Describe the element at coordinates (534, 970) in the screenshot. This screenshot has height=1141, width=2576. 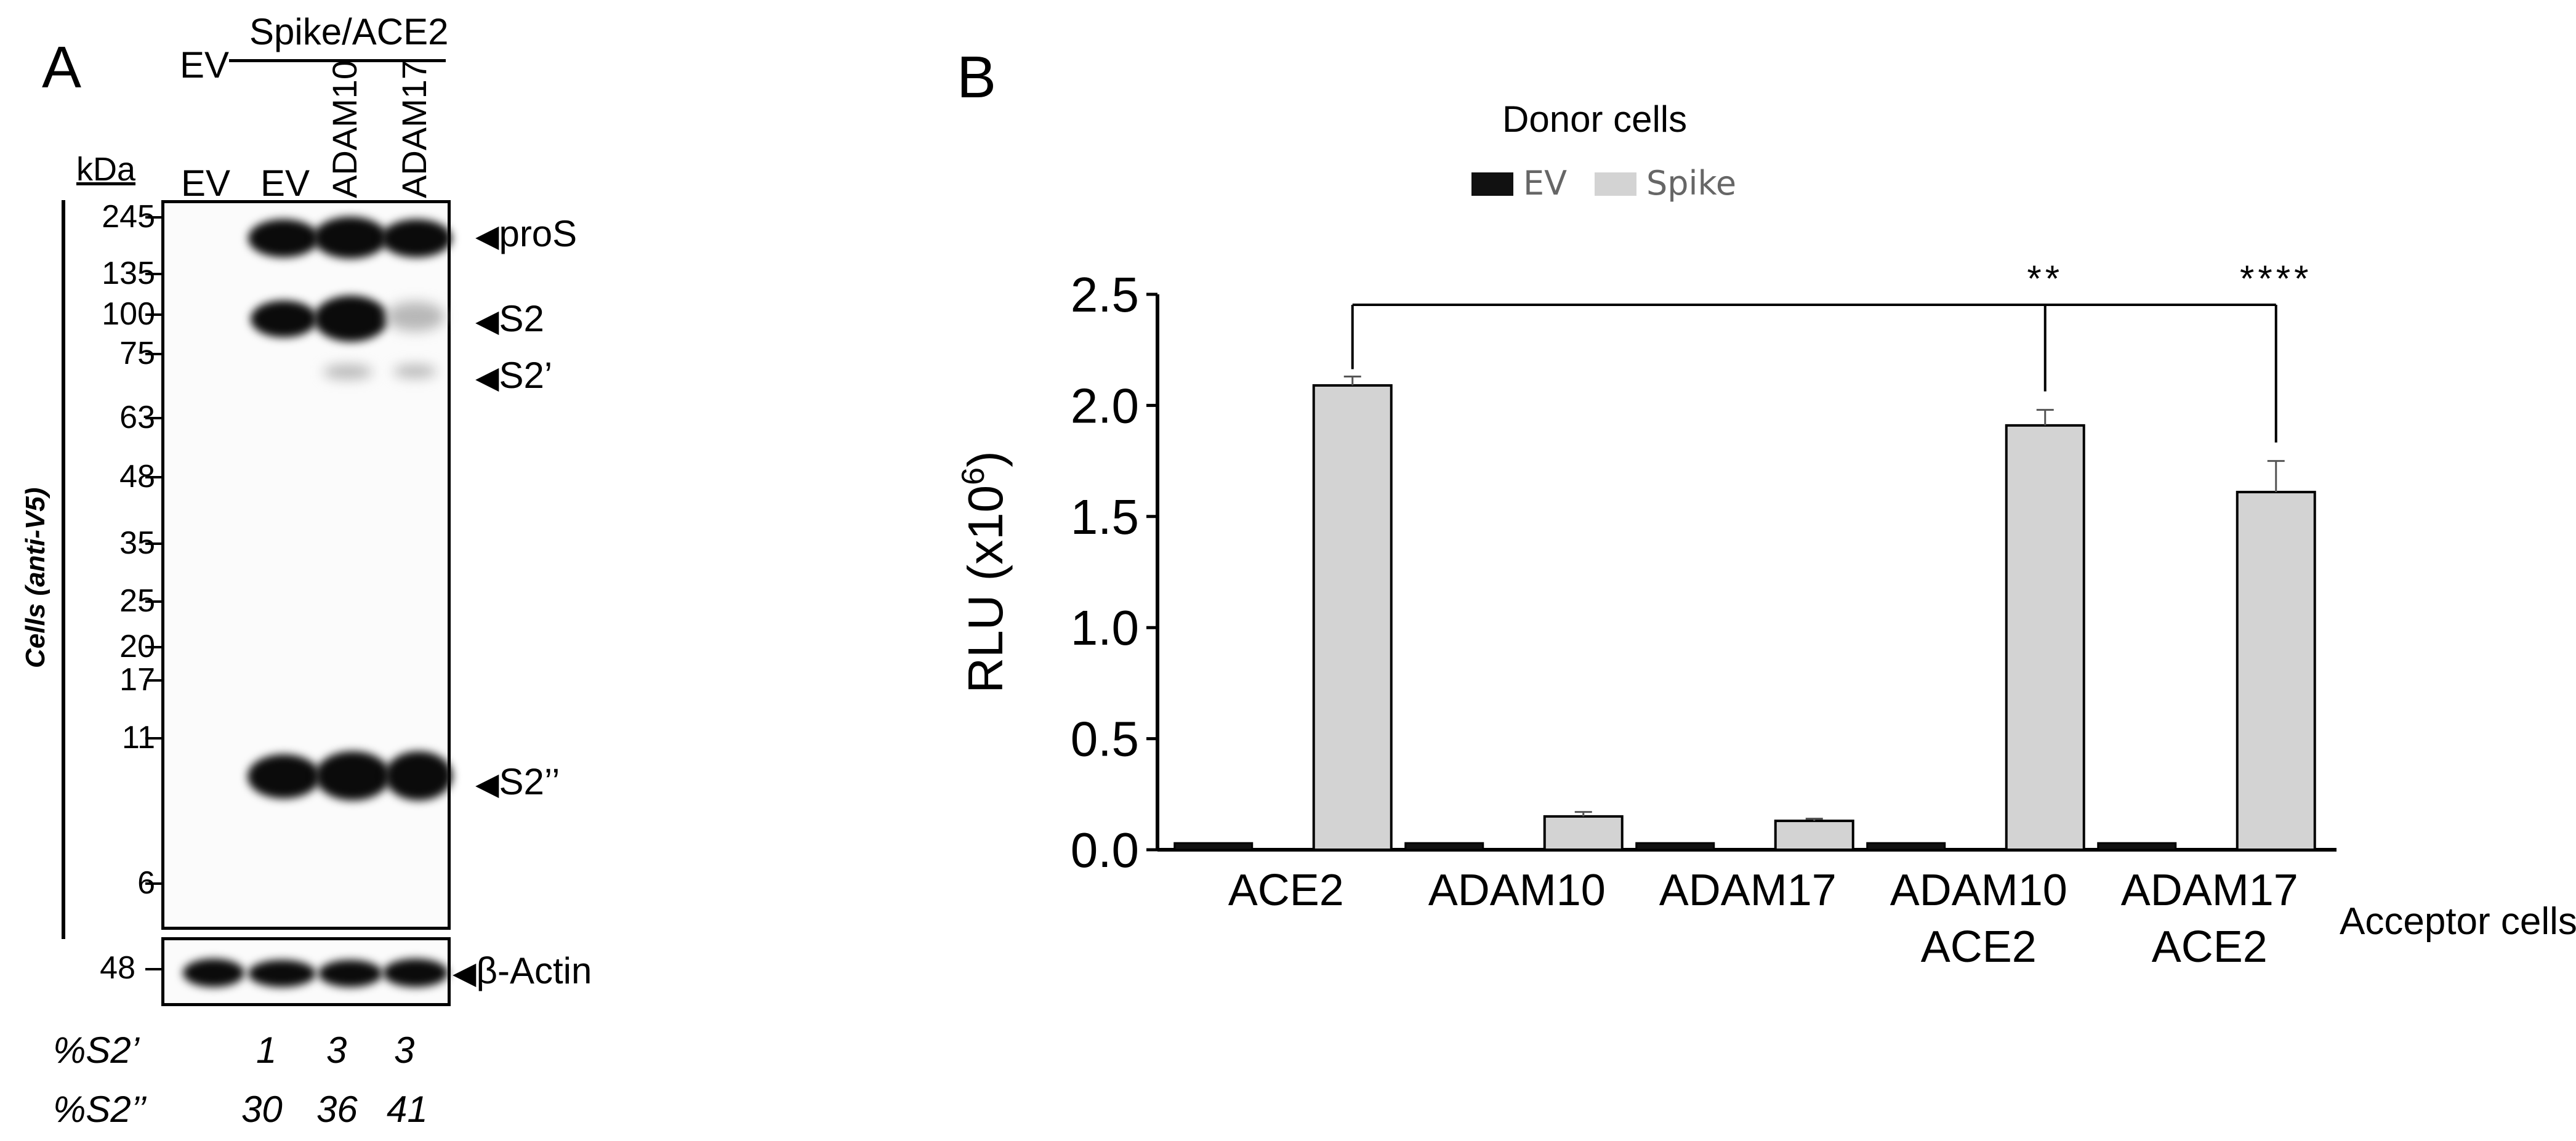
I see `actin-text: β-Actin` at that location.